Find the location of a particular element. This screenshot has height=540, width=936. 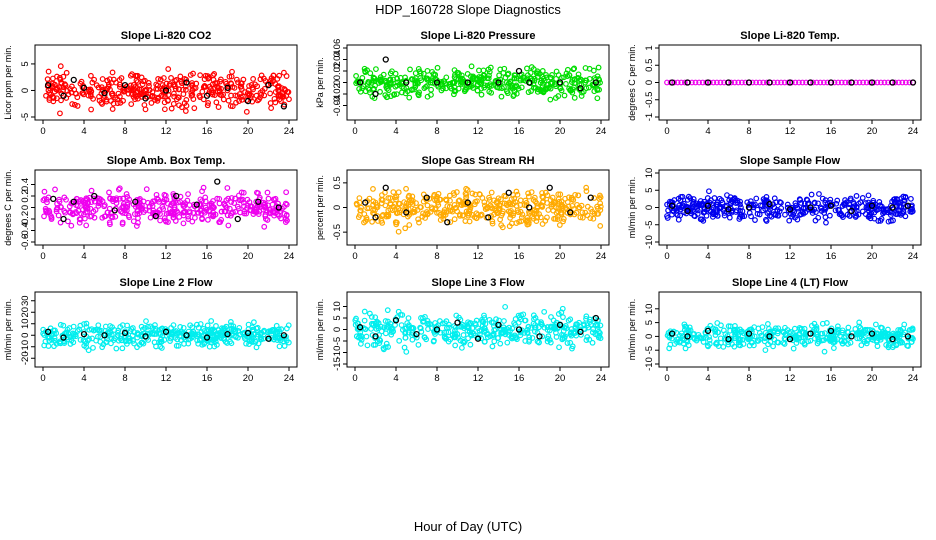

y-tick-label: -10 is located at coordinates (649, 242).